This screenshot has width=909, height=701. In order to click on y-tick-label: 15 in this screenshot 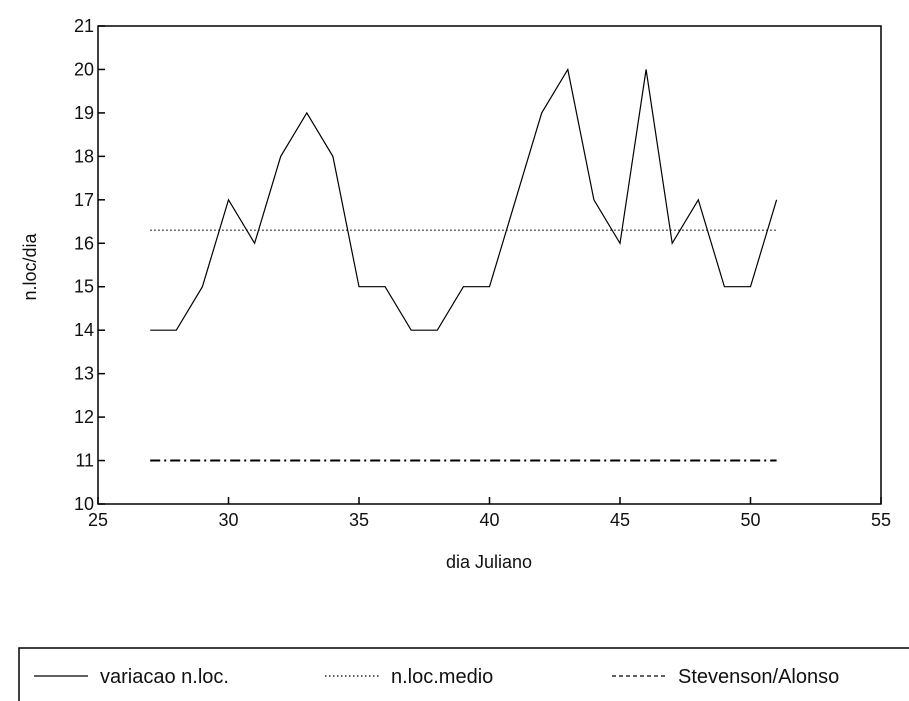, I will do `click(84, 287)`.